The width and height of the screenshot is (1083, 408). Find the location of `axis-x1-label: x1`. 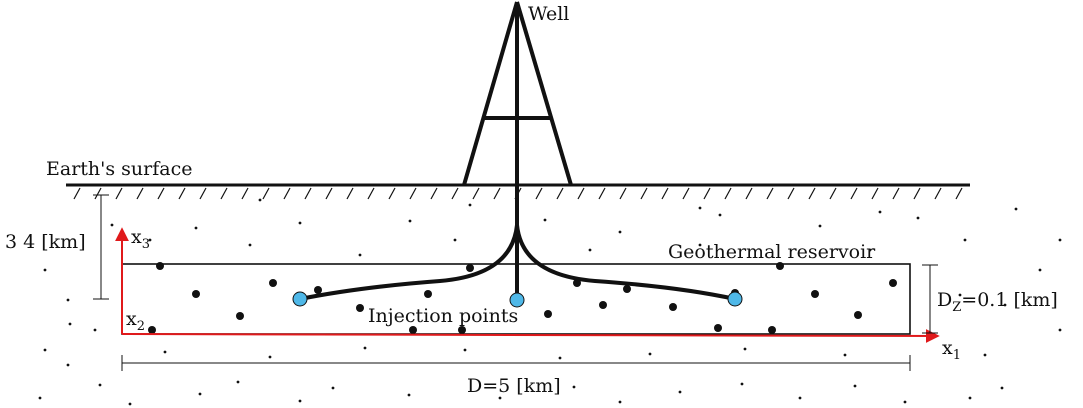

axis-x1-label: x1 is located at coordinates (951, 350).